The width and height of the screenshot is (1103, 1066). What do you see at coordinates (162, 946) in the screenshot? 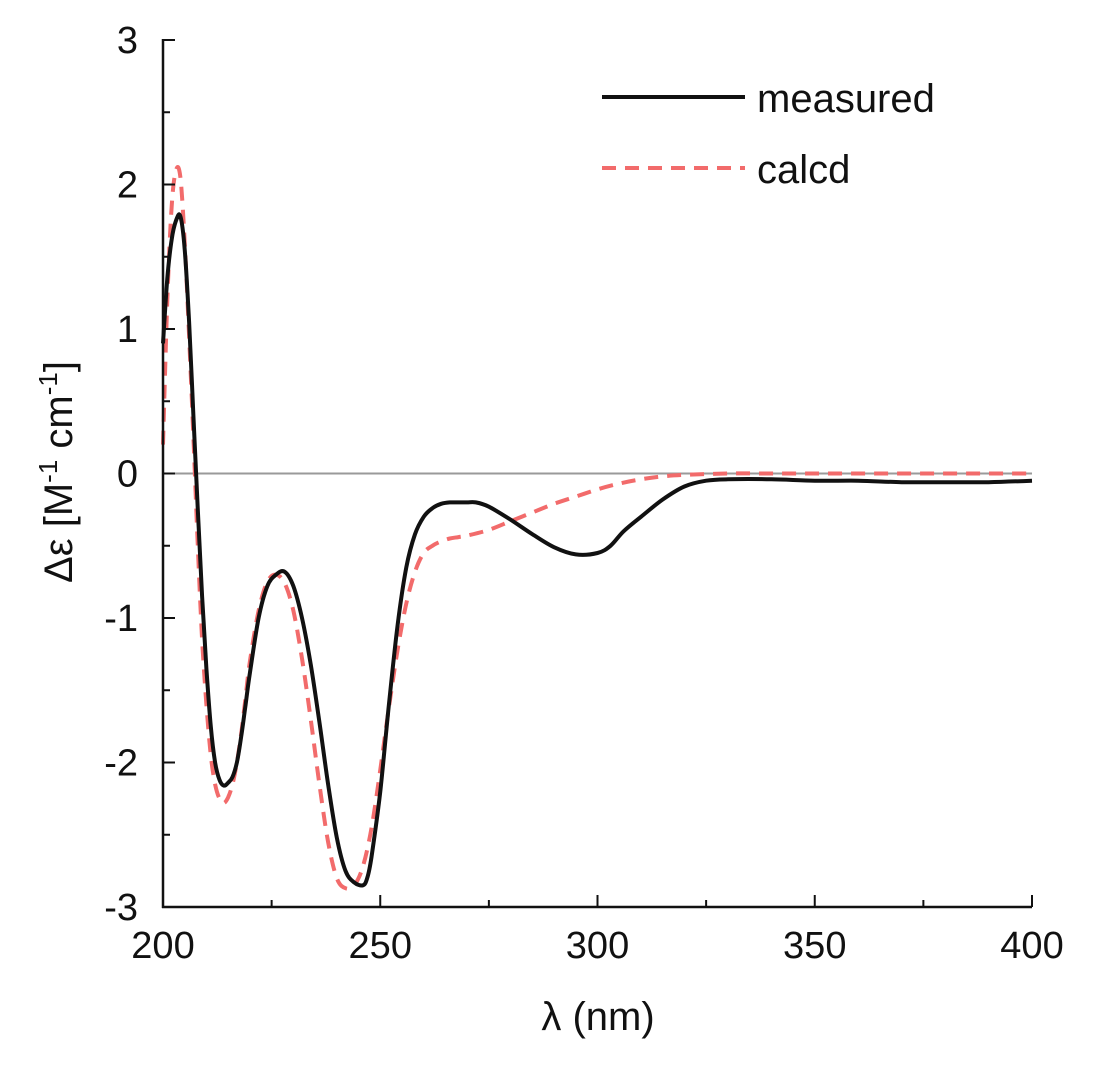
I see `x-tick-label: 200` at bounding box center [162, 946].